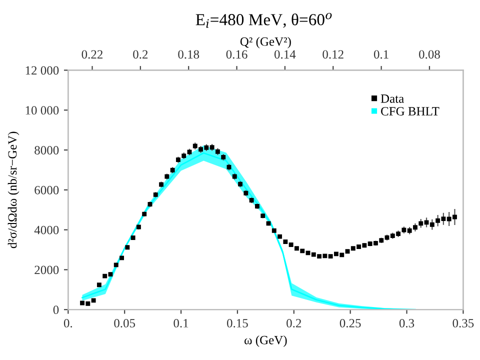  I want to click on chart-title: E$_{i}$=480 MeV, θ=60$^{o}$, so click(264, 20).